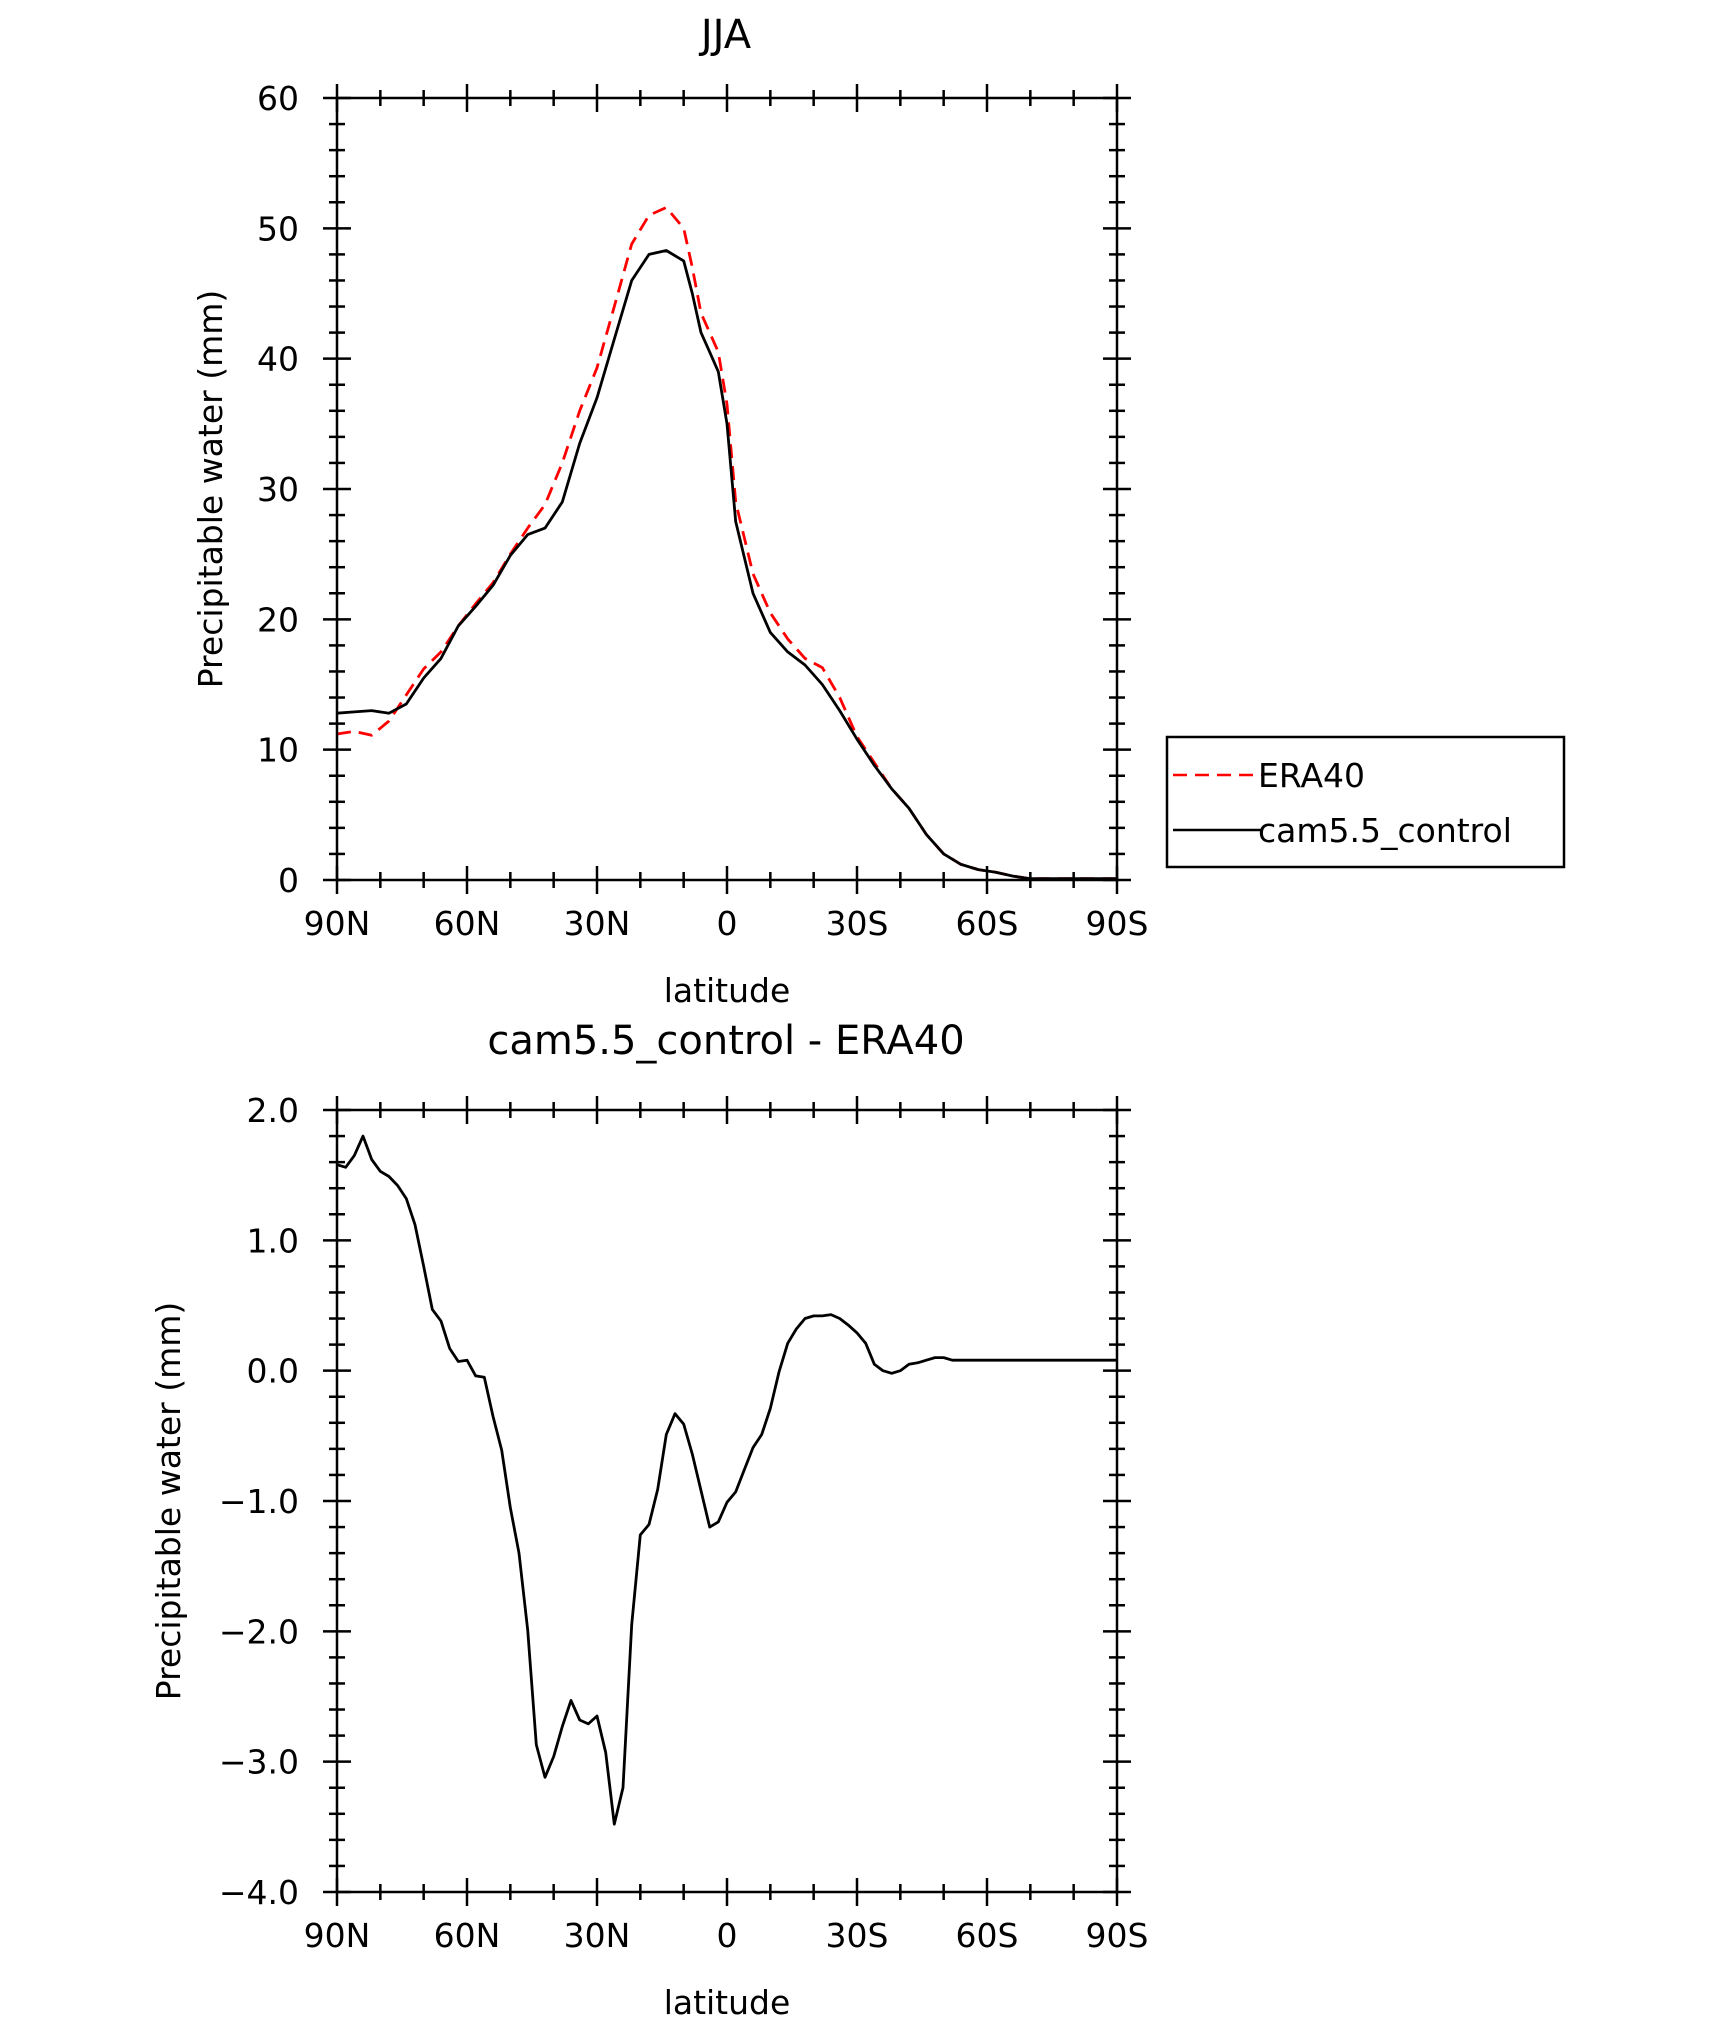  I want to click on y-tick-label: −3.0, so click(259, 1762).